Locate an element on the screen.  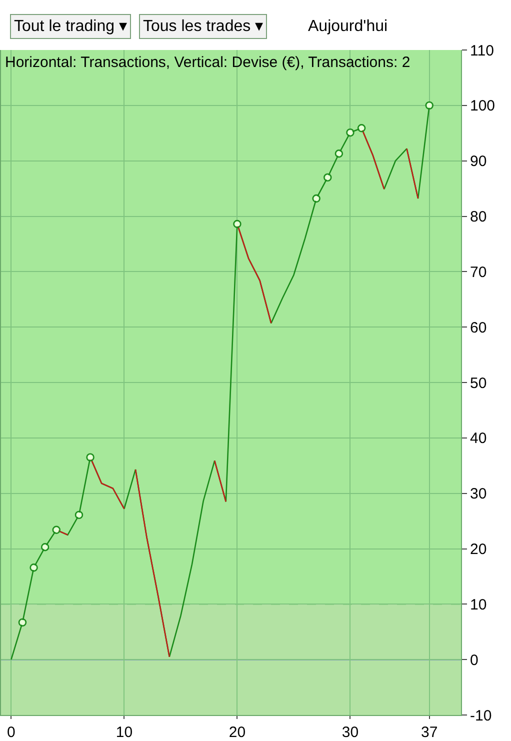
y-tick-label: 40 is located at coordinates (478, 439).